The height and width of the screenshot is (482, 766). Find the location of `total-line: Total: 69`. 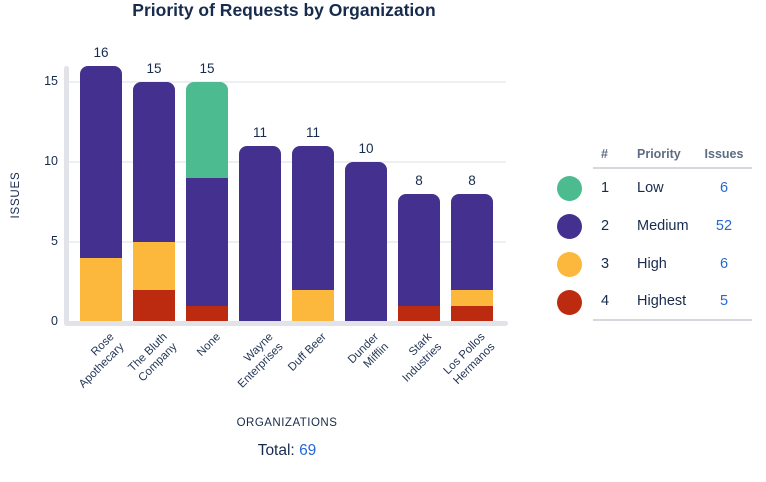

total-line: Total: 69 is located at coordinates (287, 451).